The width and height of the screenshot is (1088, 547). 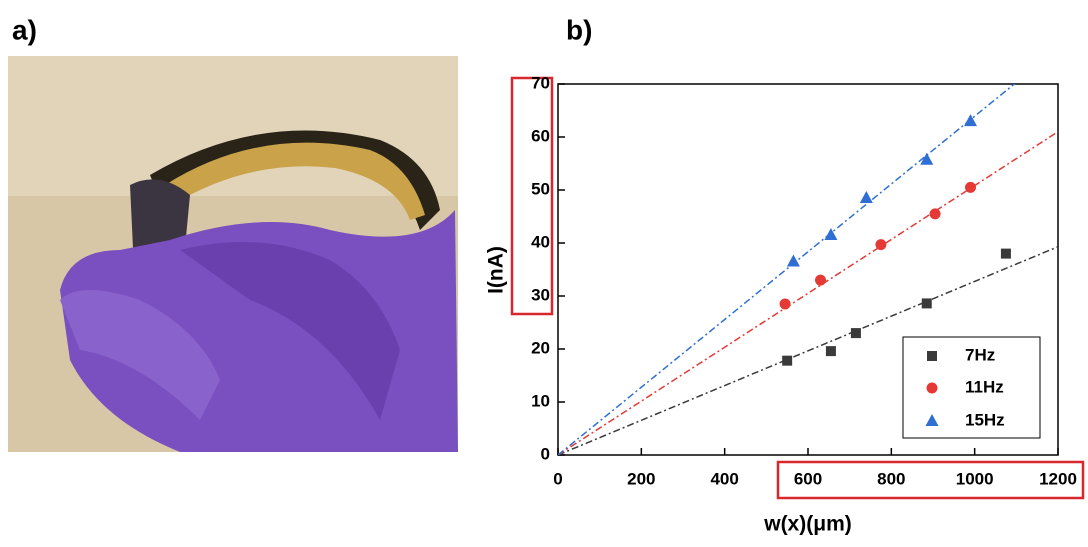 What do you see at coordinates (496, 270) in the screenshot?
I see `y-axis-title: I(nA)` at bounding box center [496, 270].